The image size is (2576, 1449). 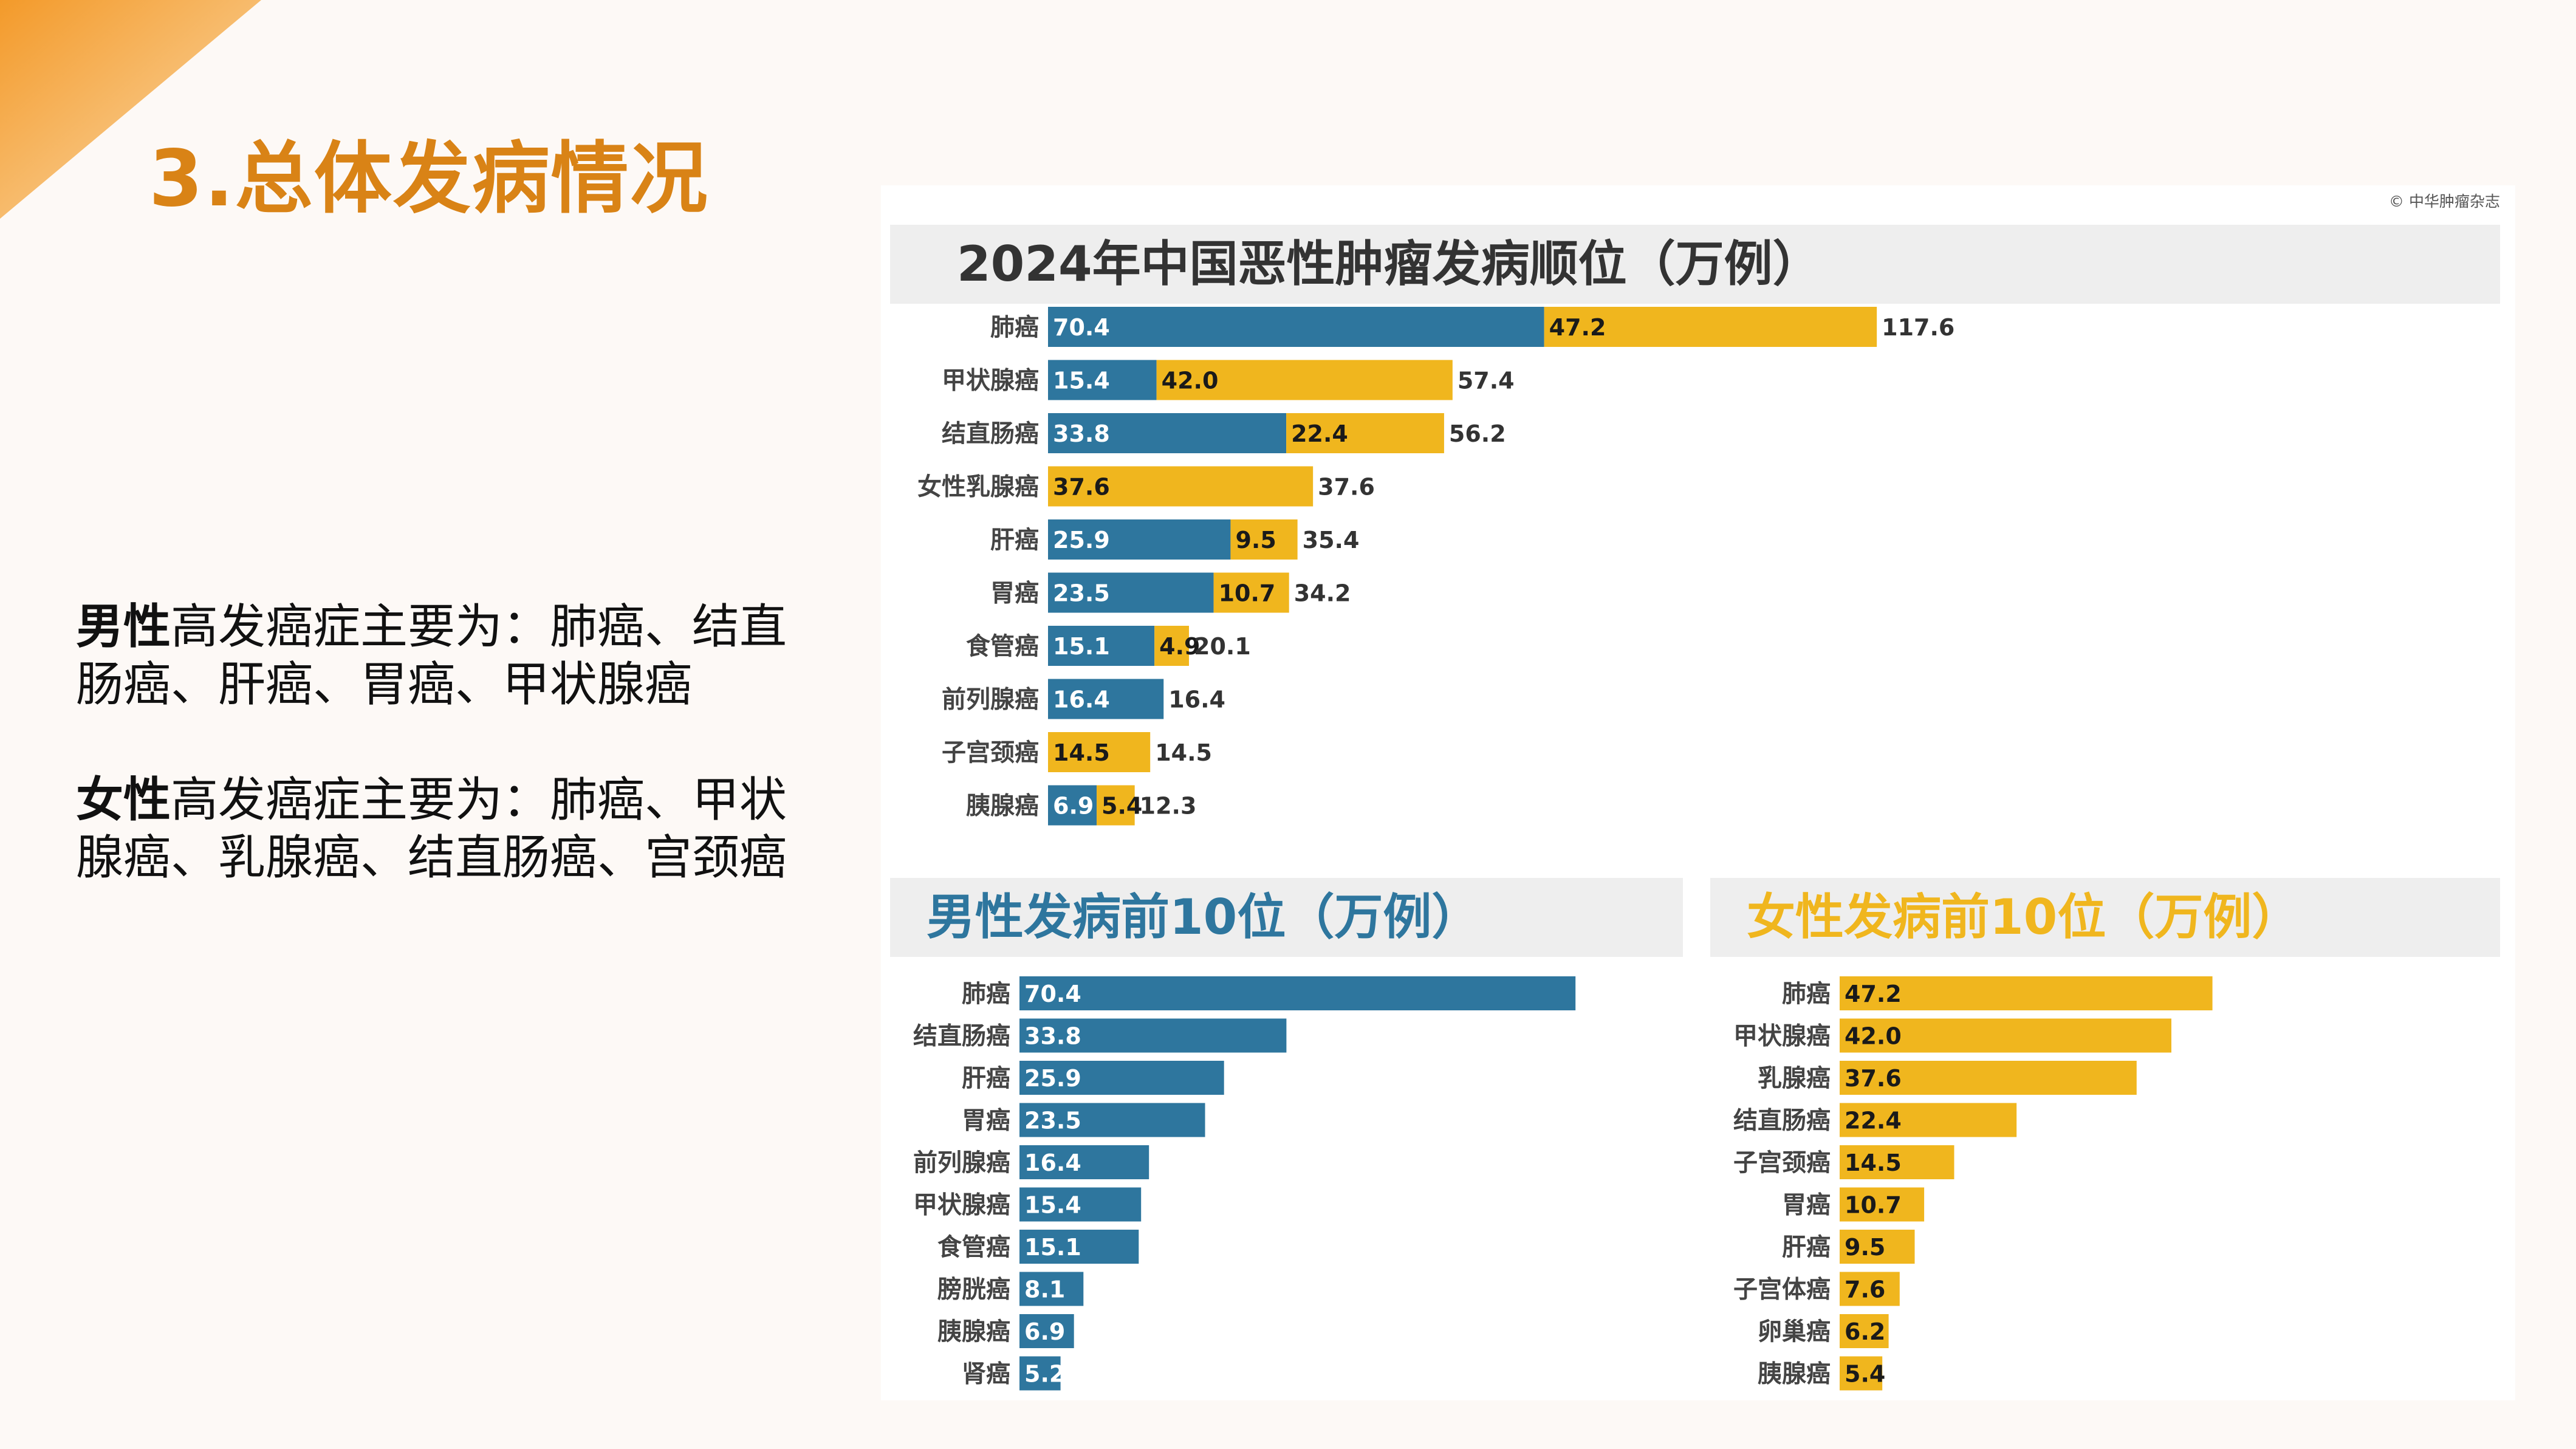 I want to click on female-value-label: 5.4, so click(x=1121, y=806).